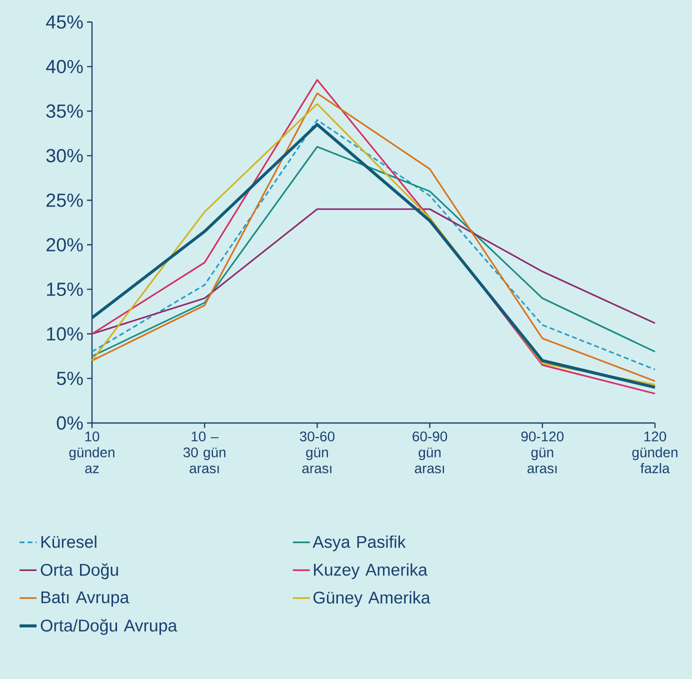 This screenshot has height=679, width=692. I want to click on x-tick-label: 60-90 gün arası, so click(430, 453).